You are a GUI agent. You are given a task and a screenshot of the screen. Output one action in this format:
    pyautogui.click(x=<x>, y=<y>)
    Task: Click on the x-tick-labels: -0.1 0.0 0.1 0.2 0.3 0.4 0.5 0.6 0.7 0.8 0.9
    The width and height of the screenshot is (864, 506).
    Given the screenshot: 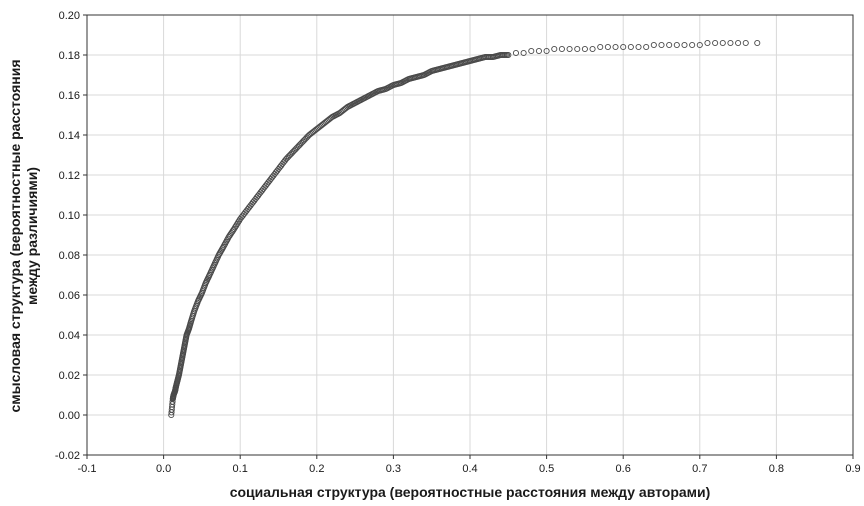 What is the action you would take?
    pyautogui.click(x=469, y=469)
    